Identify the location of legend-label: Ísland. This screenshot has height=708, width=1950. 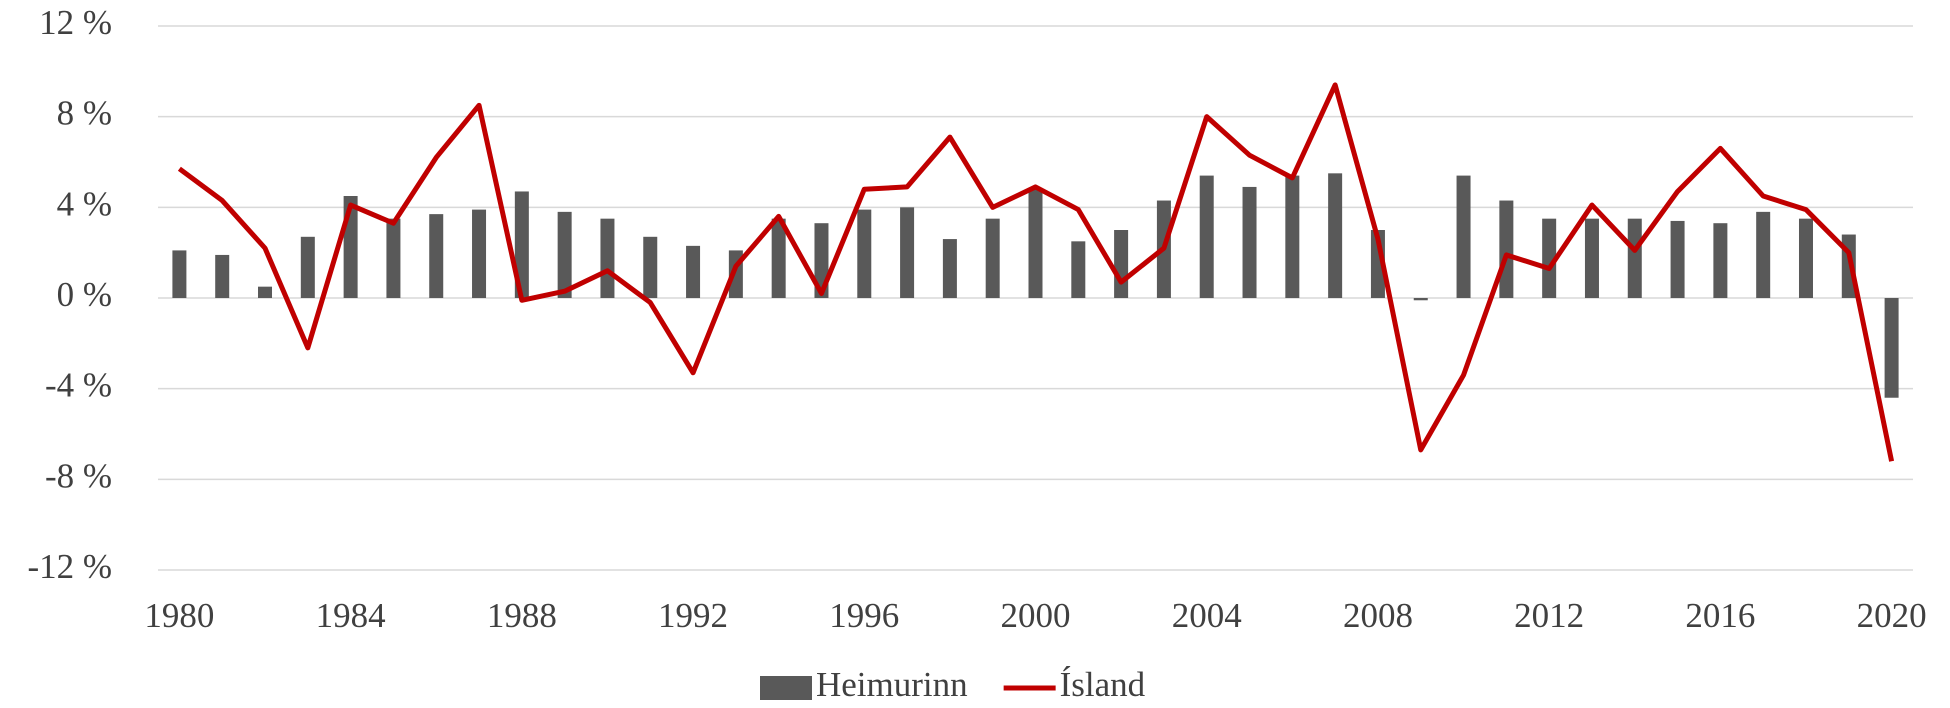
(1103, 684).